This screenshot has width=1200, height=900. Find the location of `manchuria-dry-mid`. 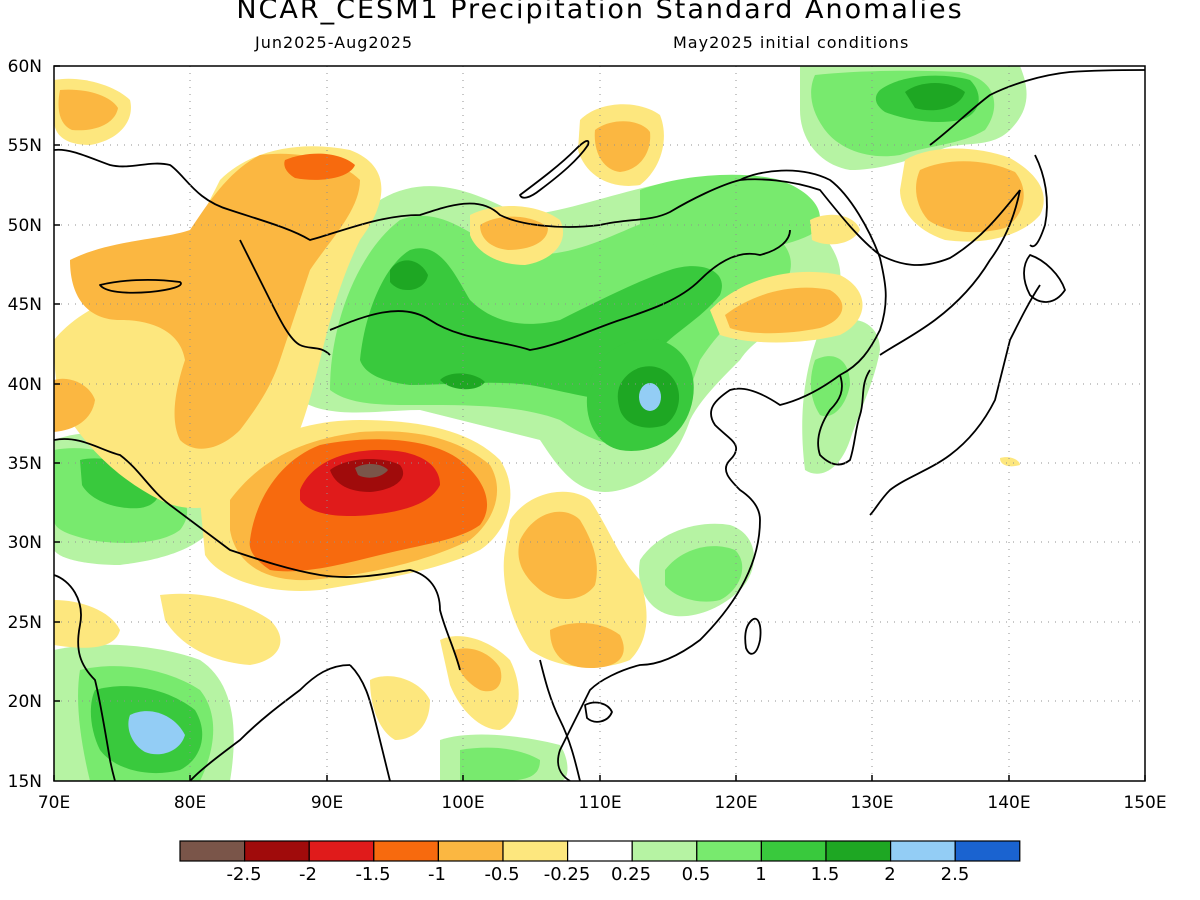

manchuria-dry-mid is located at coordinates (784, 310).